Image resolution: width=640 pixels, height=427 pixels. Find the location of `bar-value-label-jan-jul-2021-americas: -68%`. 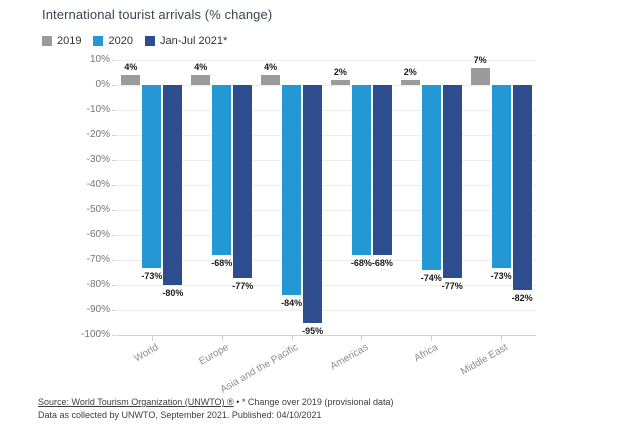

bar-value-label-jan-jul-2021-americas: -68% is located at coordinates (382, 263).